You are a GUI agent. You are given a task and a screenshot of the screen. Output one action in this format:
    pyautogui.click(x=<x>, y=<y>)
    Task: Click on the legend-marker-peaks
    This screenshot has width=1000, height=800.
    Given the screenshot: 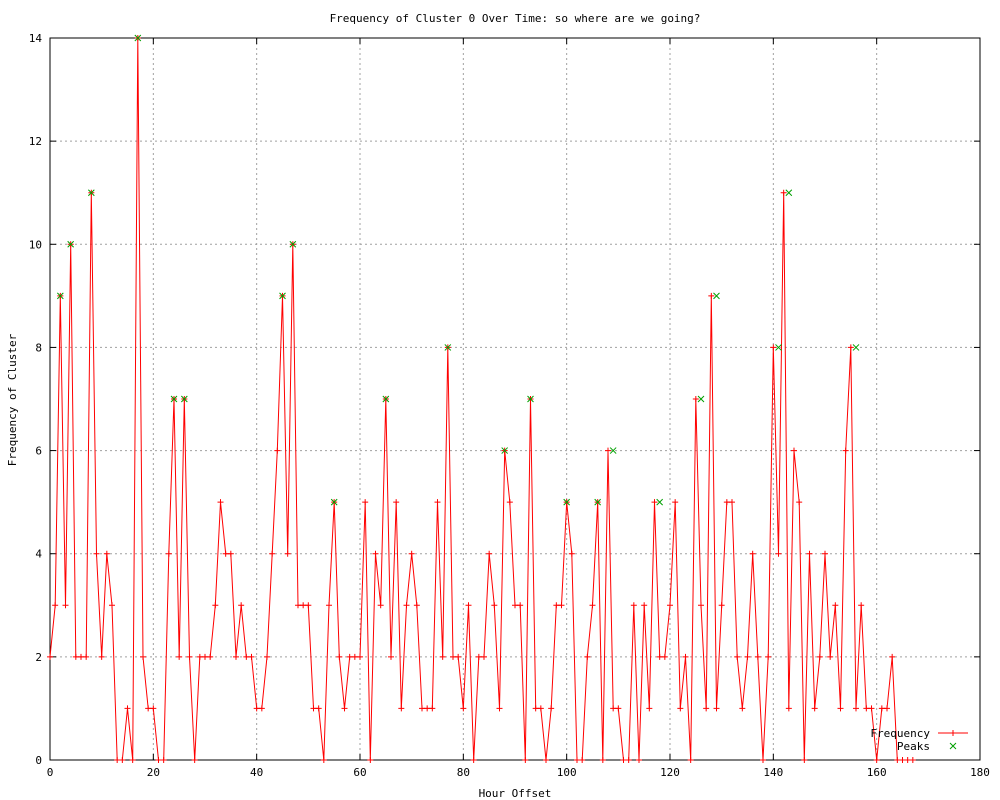 What is the action you would take?
    pyautogui.click(x=953, y=746)
    